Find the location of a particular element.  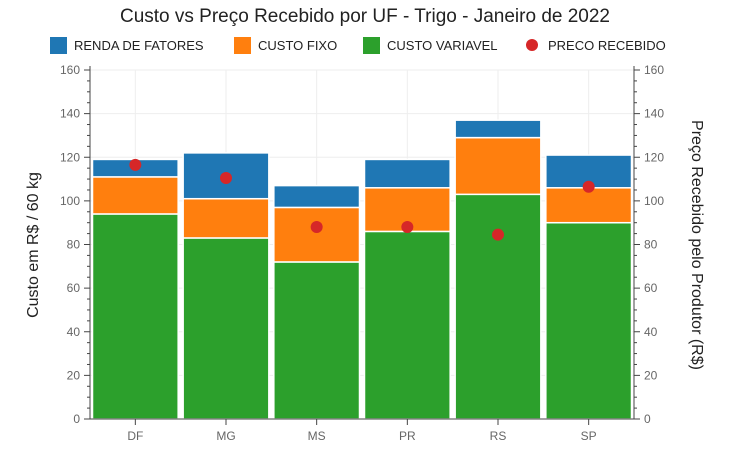

bar-custo-variavel-ms is located at coordinates (317, 340).